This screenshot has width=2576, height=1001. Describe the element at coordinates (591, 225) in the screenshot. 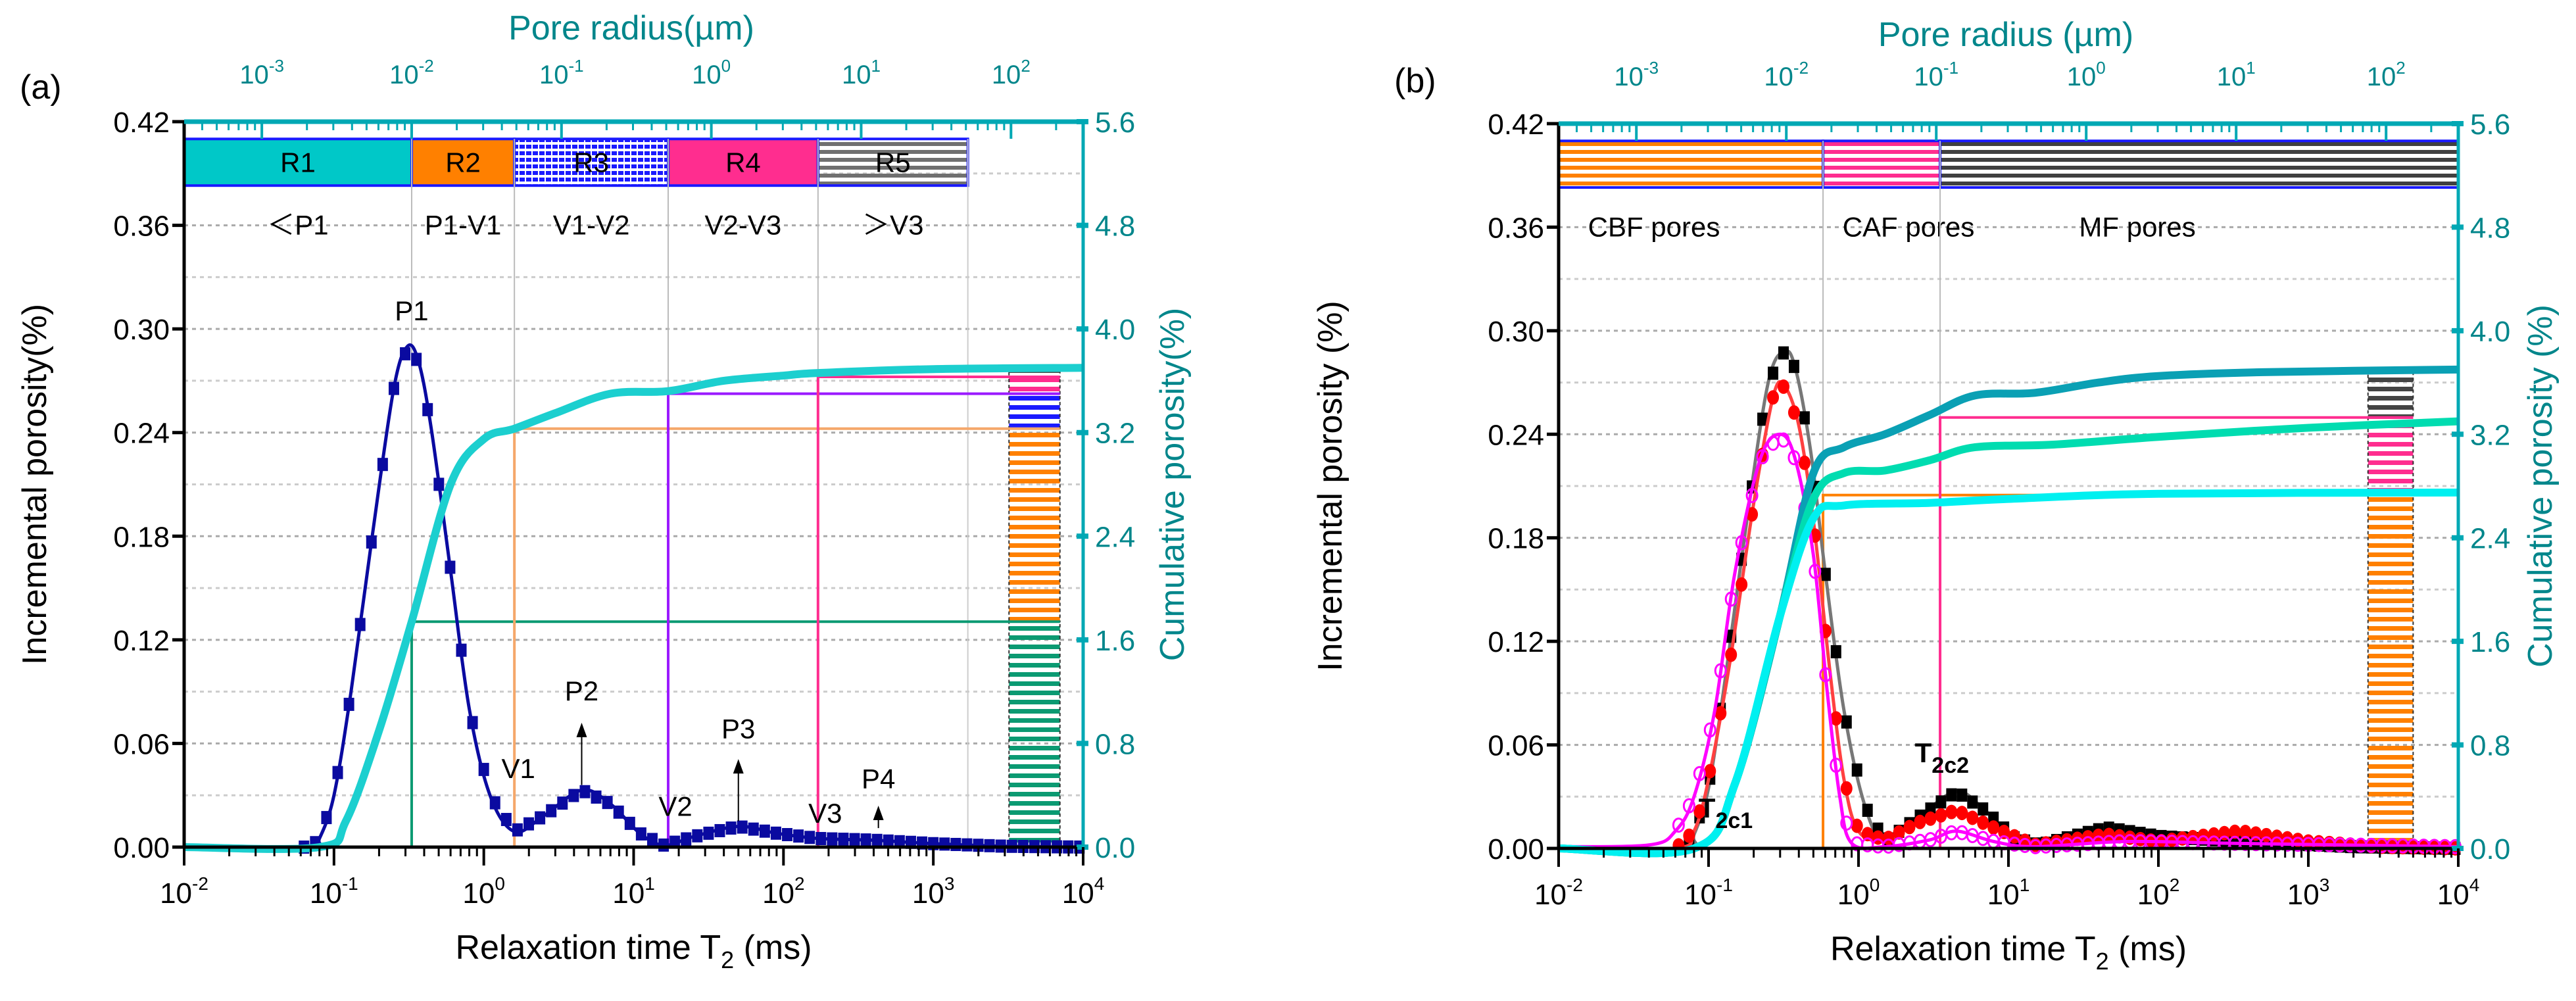

I see `region-range-label: V1-V2` at that location.